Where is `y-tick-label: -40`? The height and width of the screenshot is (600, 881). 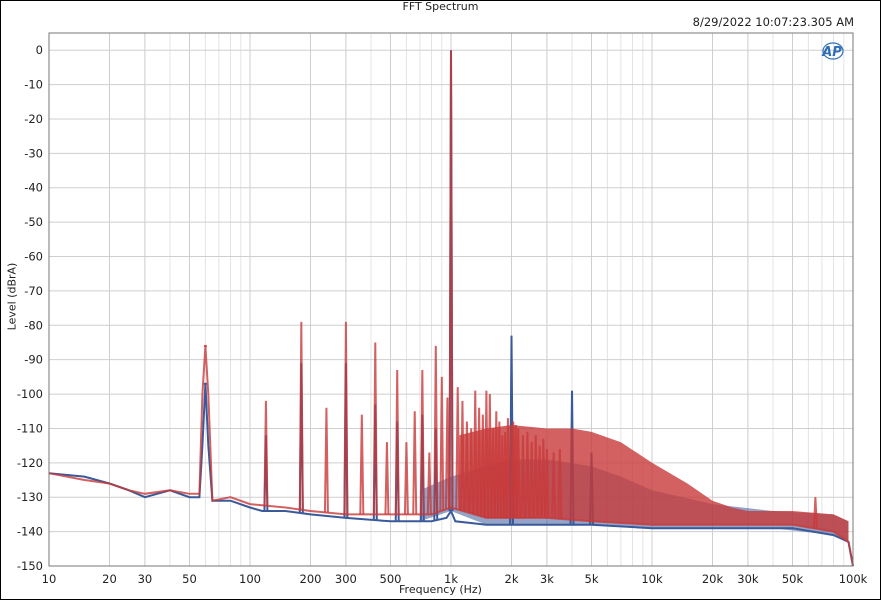 y-tick-label: -40 is located at coordinates (33, 188).